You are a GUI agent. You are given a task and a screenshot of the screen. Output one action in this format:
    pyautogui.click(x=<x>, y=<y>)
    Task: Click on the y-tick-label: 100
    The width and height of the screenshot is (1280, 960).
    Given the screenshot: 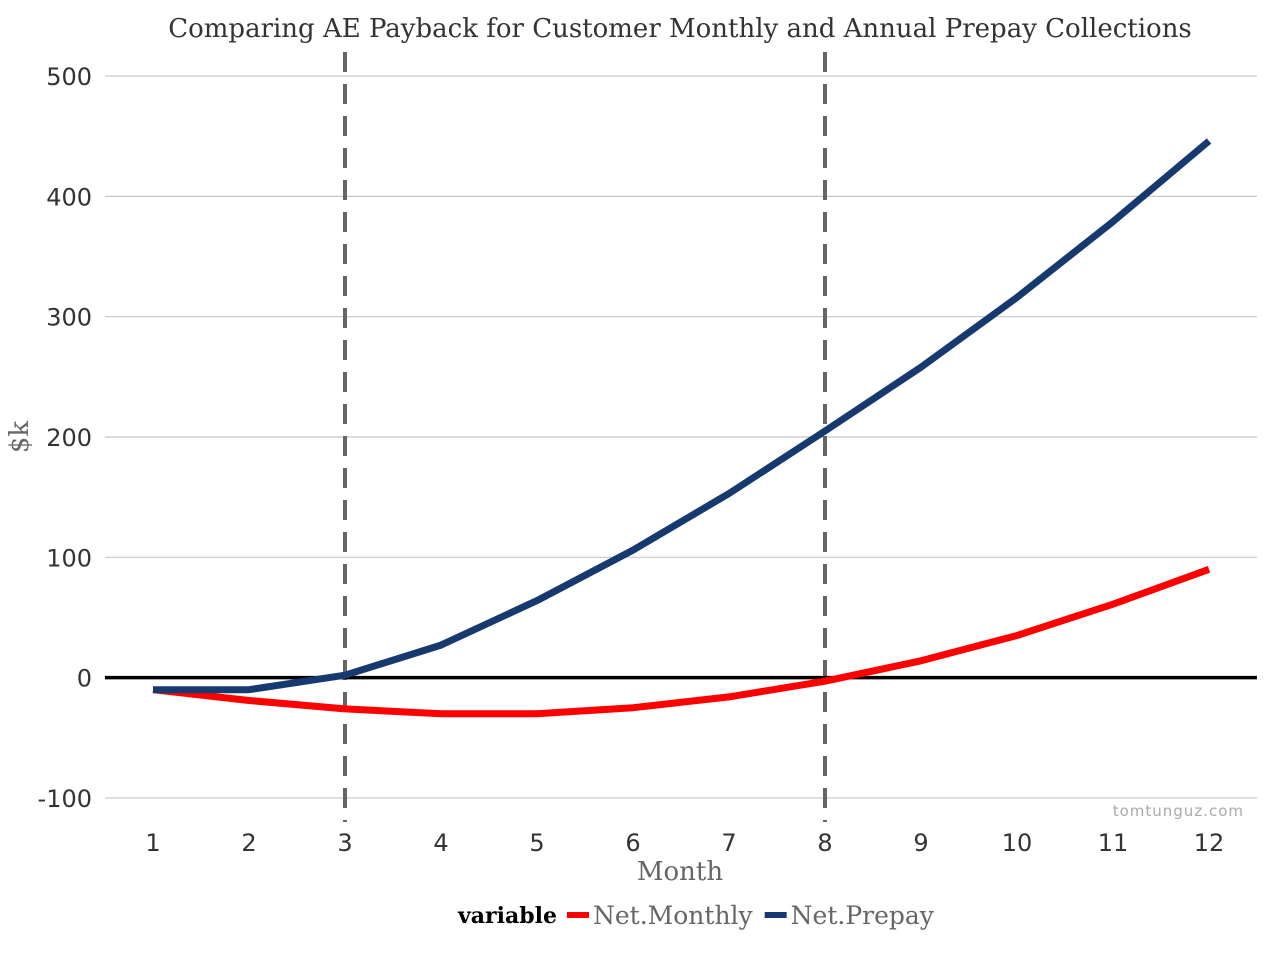 What is the action you would take?
    pyautogui.click(x=69, y=558)
    